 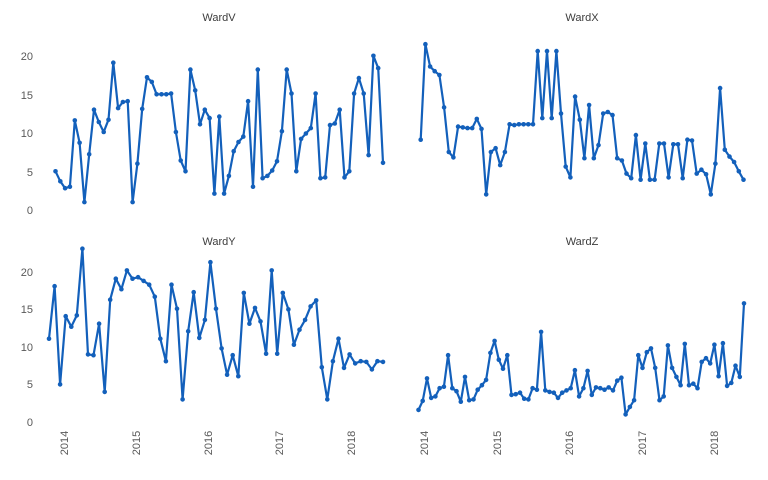 I want to click on y-tick-label-10: 10, so click(x=26, y=134).